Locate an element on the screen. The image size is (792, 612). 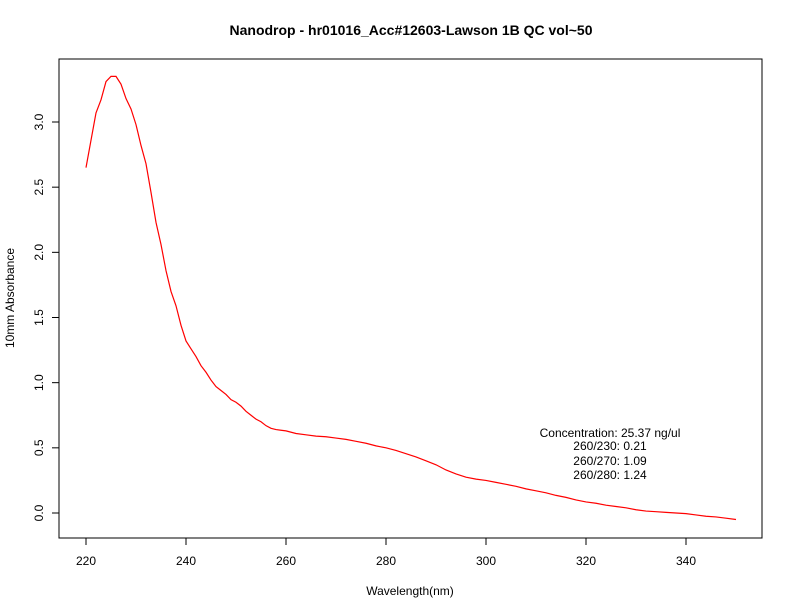
y-axis-label: 10mm Absorbance is located at coordinates (10, 298).